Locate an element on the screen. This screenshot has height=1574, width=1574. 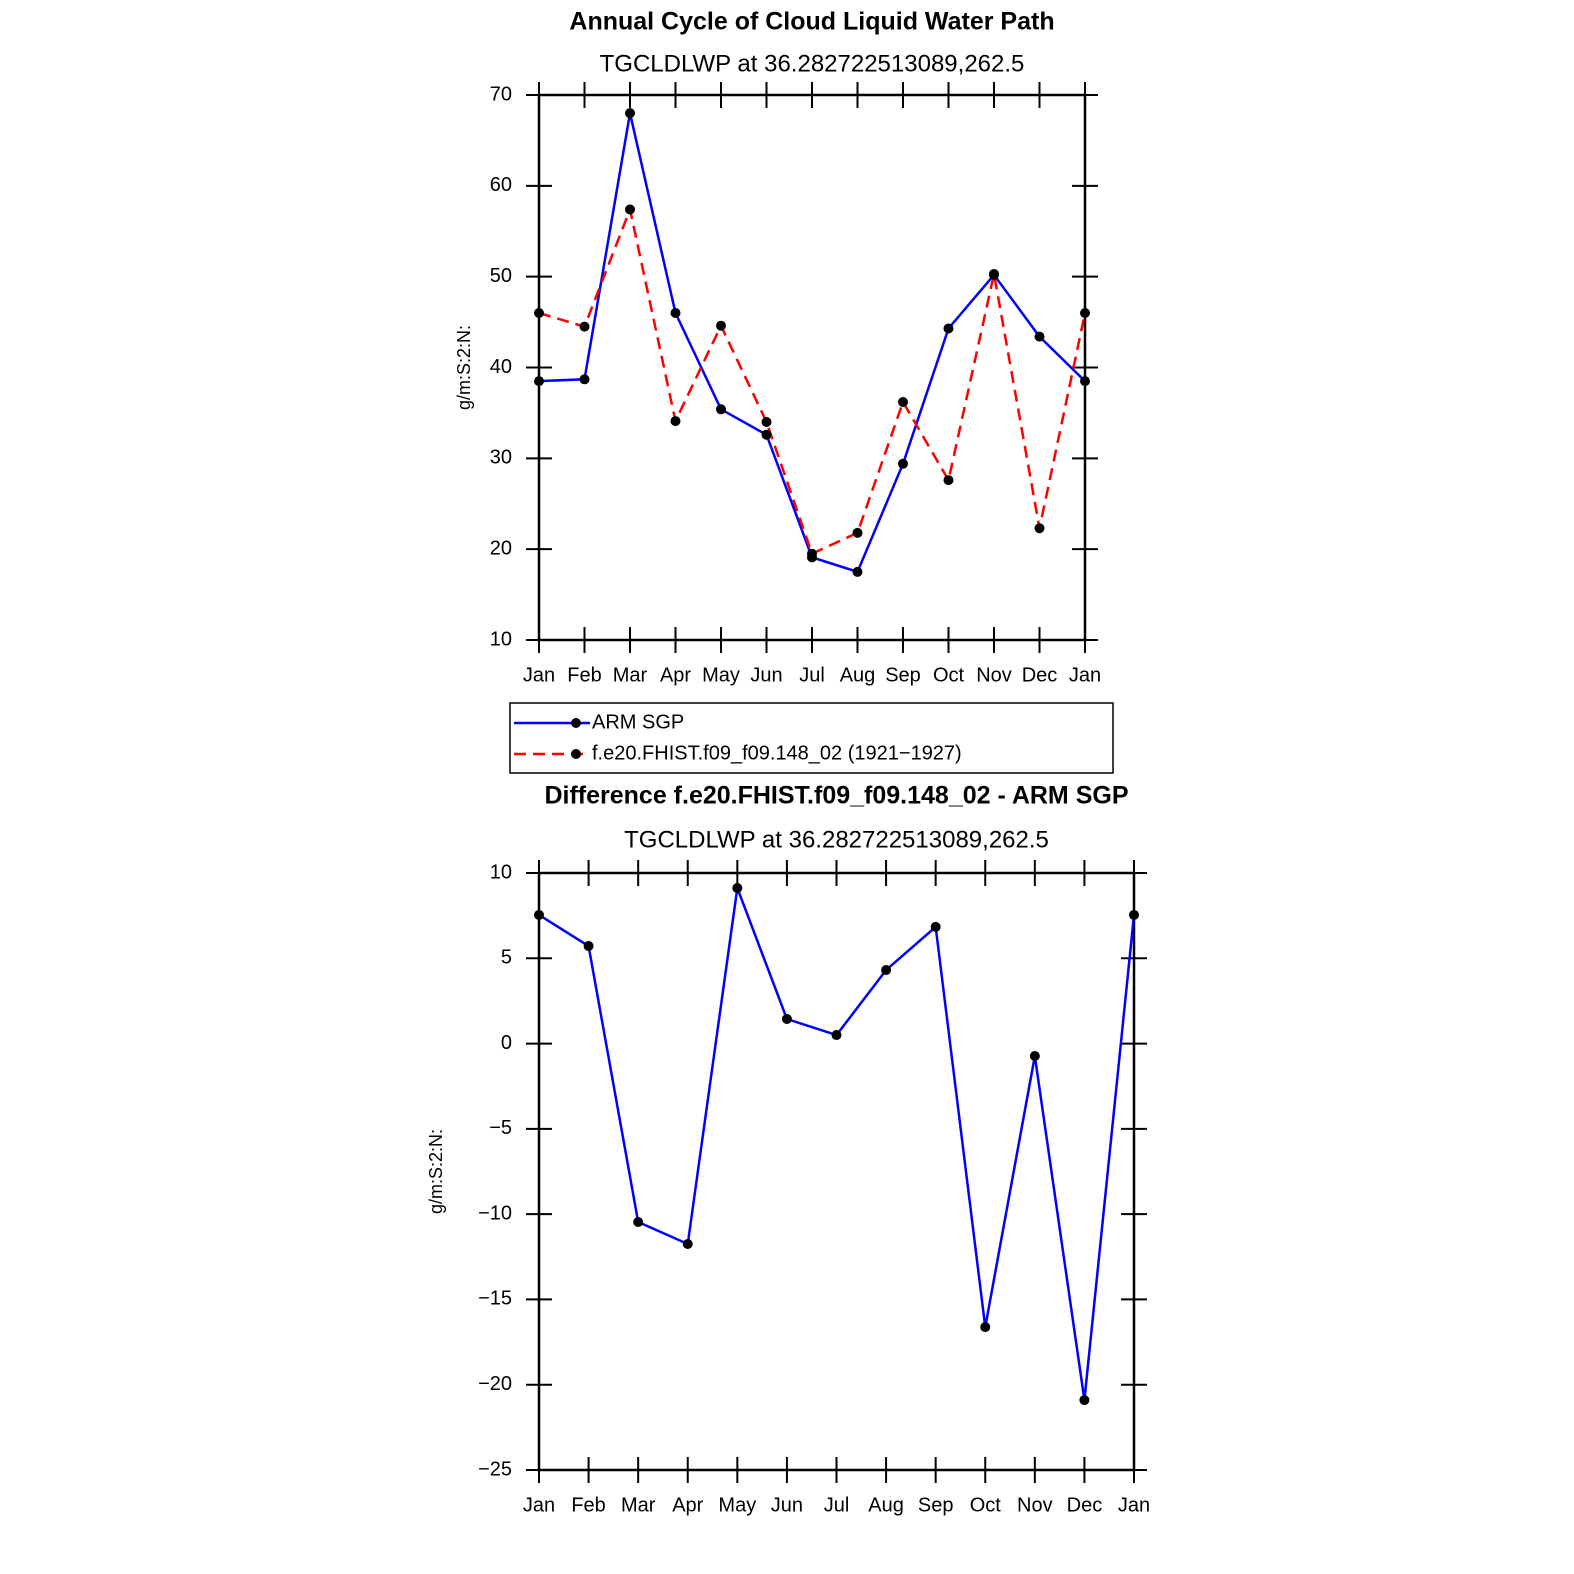
y-tick-label: 30 is located at coordinates (501, 458).